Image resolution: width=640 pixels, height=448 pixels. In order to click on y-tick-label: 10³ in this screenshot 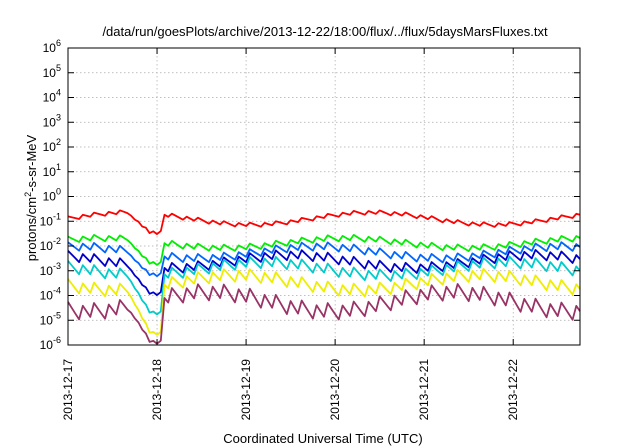, I will do `click(52, 120)`.